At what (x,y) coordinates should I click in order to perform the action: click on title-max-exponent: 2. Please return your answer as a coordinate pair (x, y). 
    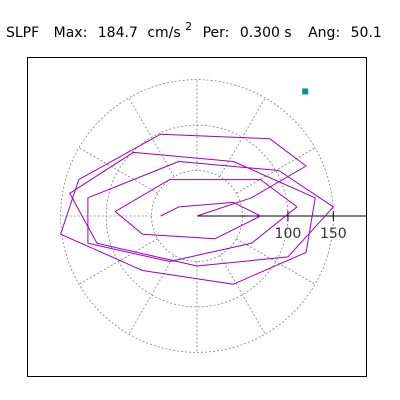
    Looking at the image, I should click on (188, 26).